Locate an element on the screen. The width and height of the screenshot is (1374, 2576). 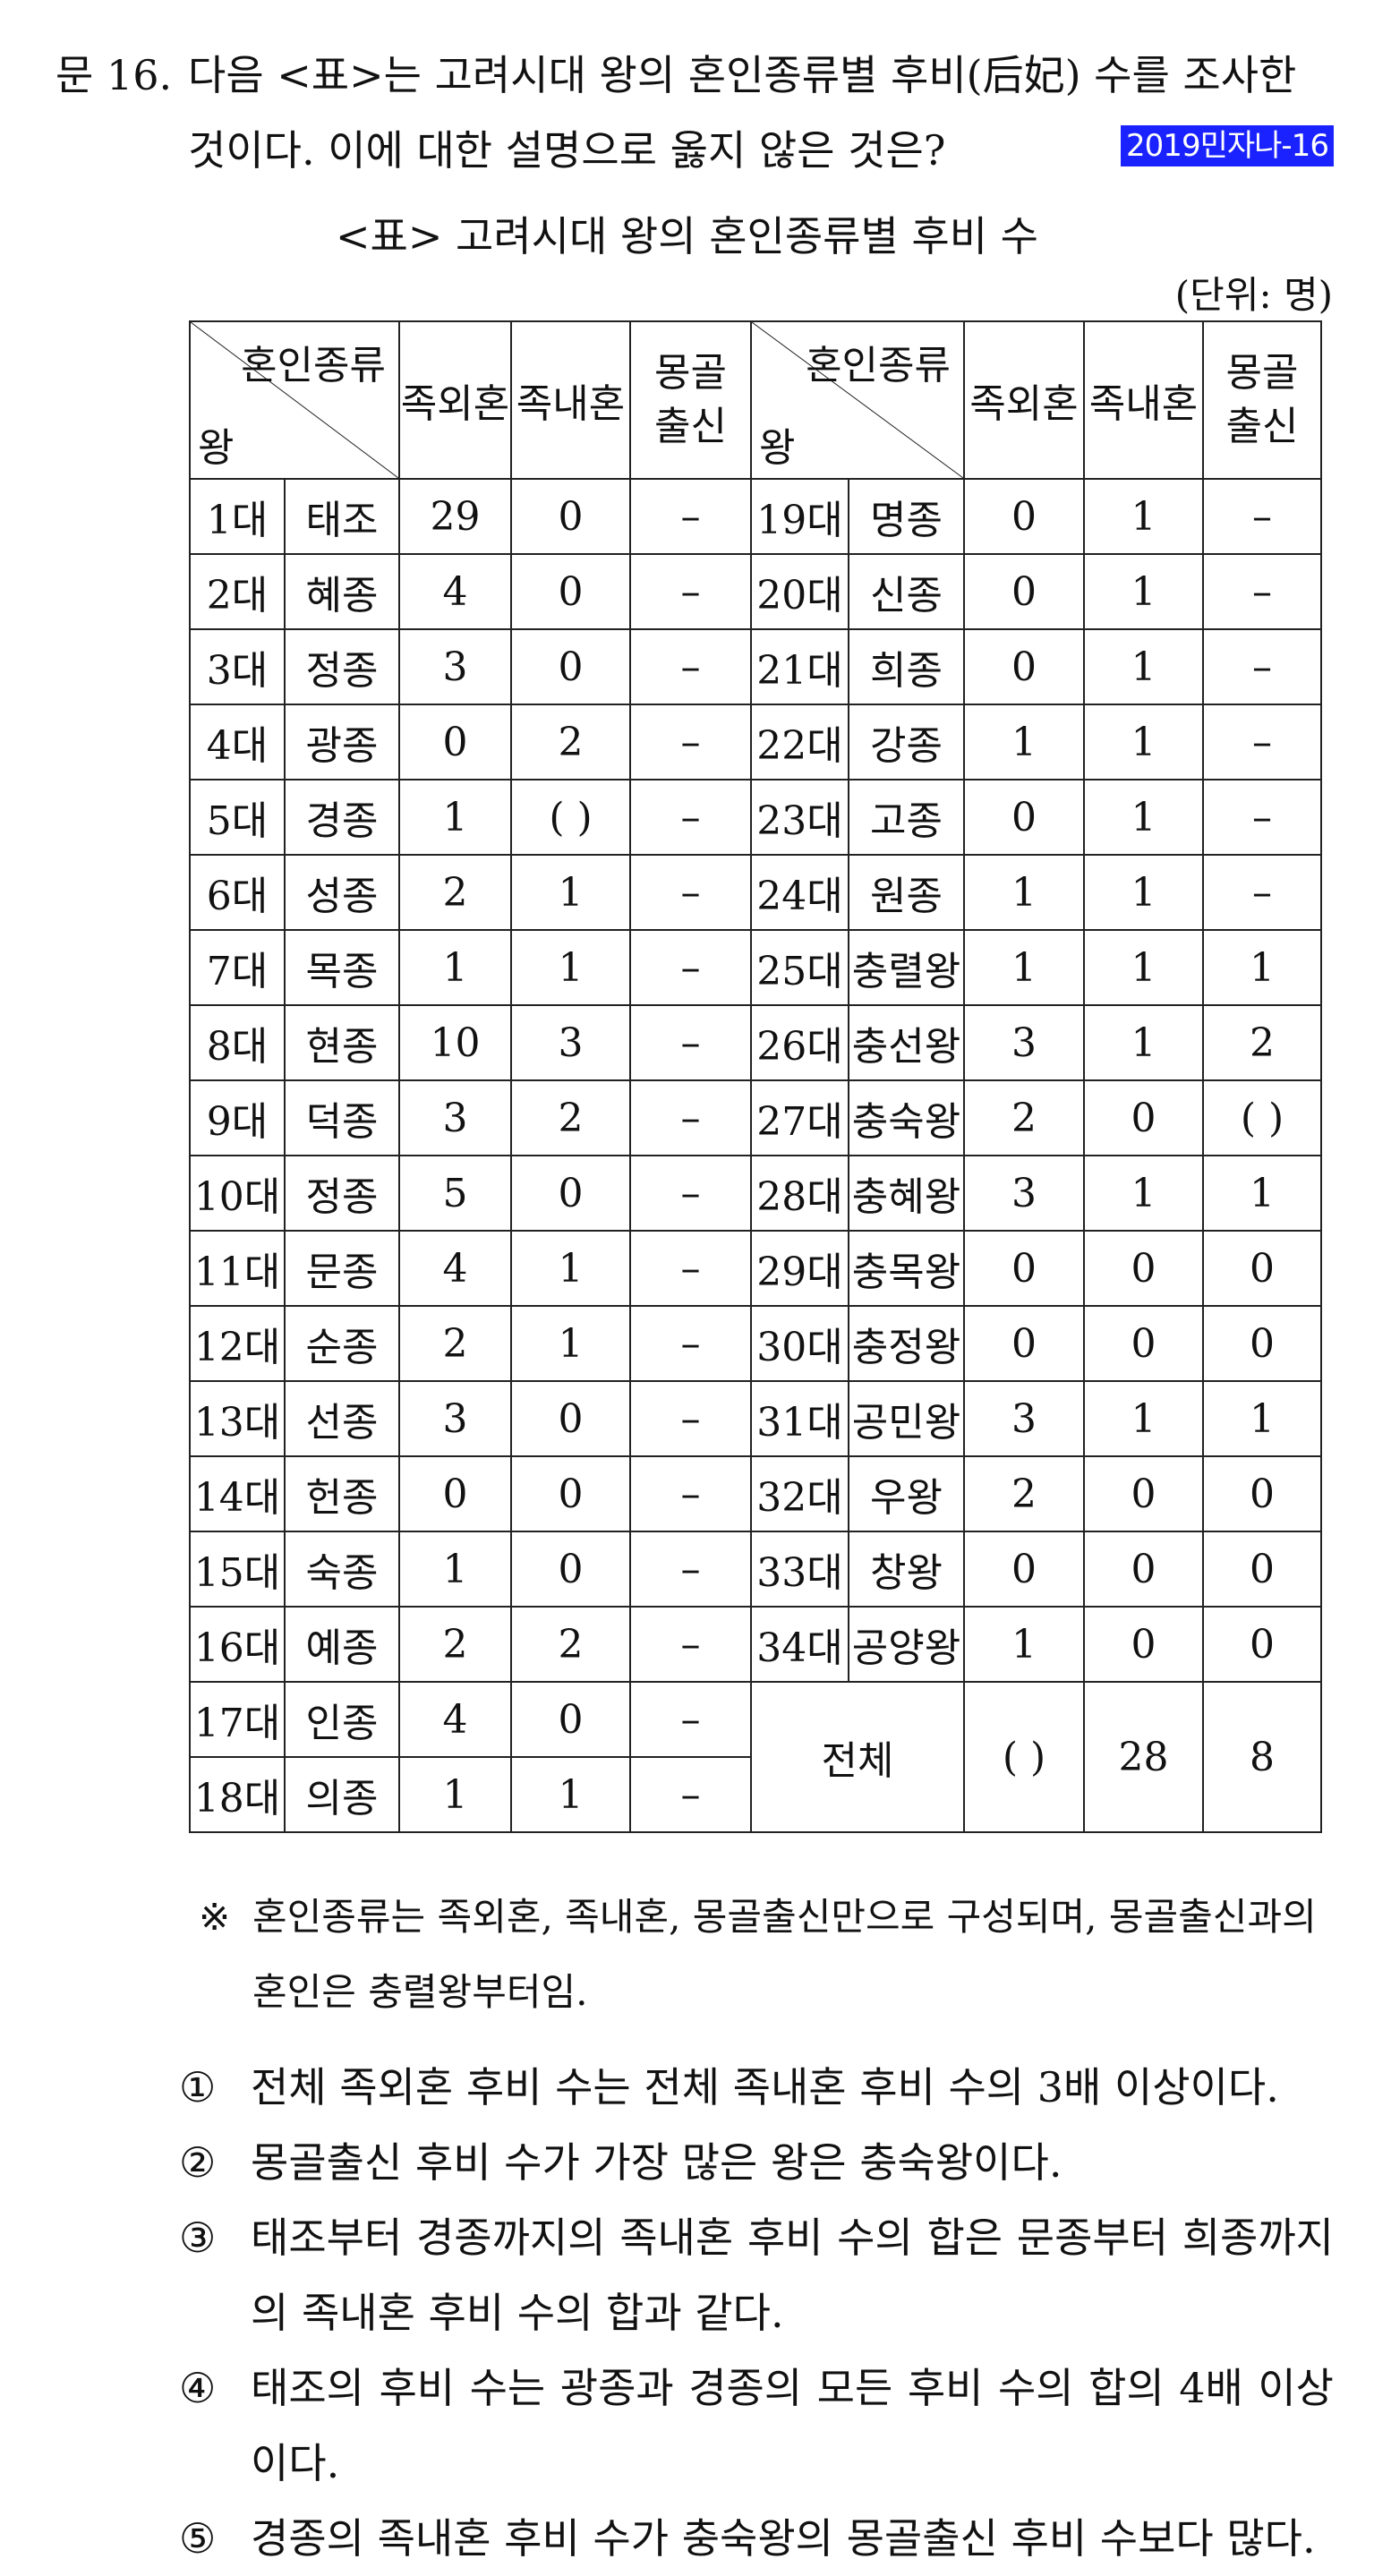
king-name-cell: 혜종 is located at coordinates (342, 591).